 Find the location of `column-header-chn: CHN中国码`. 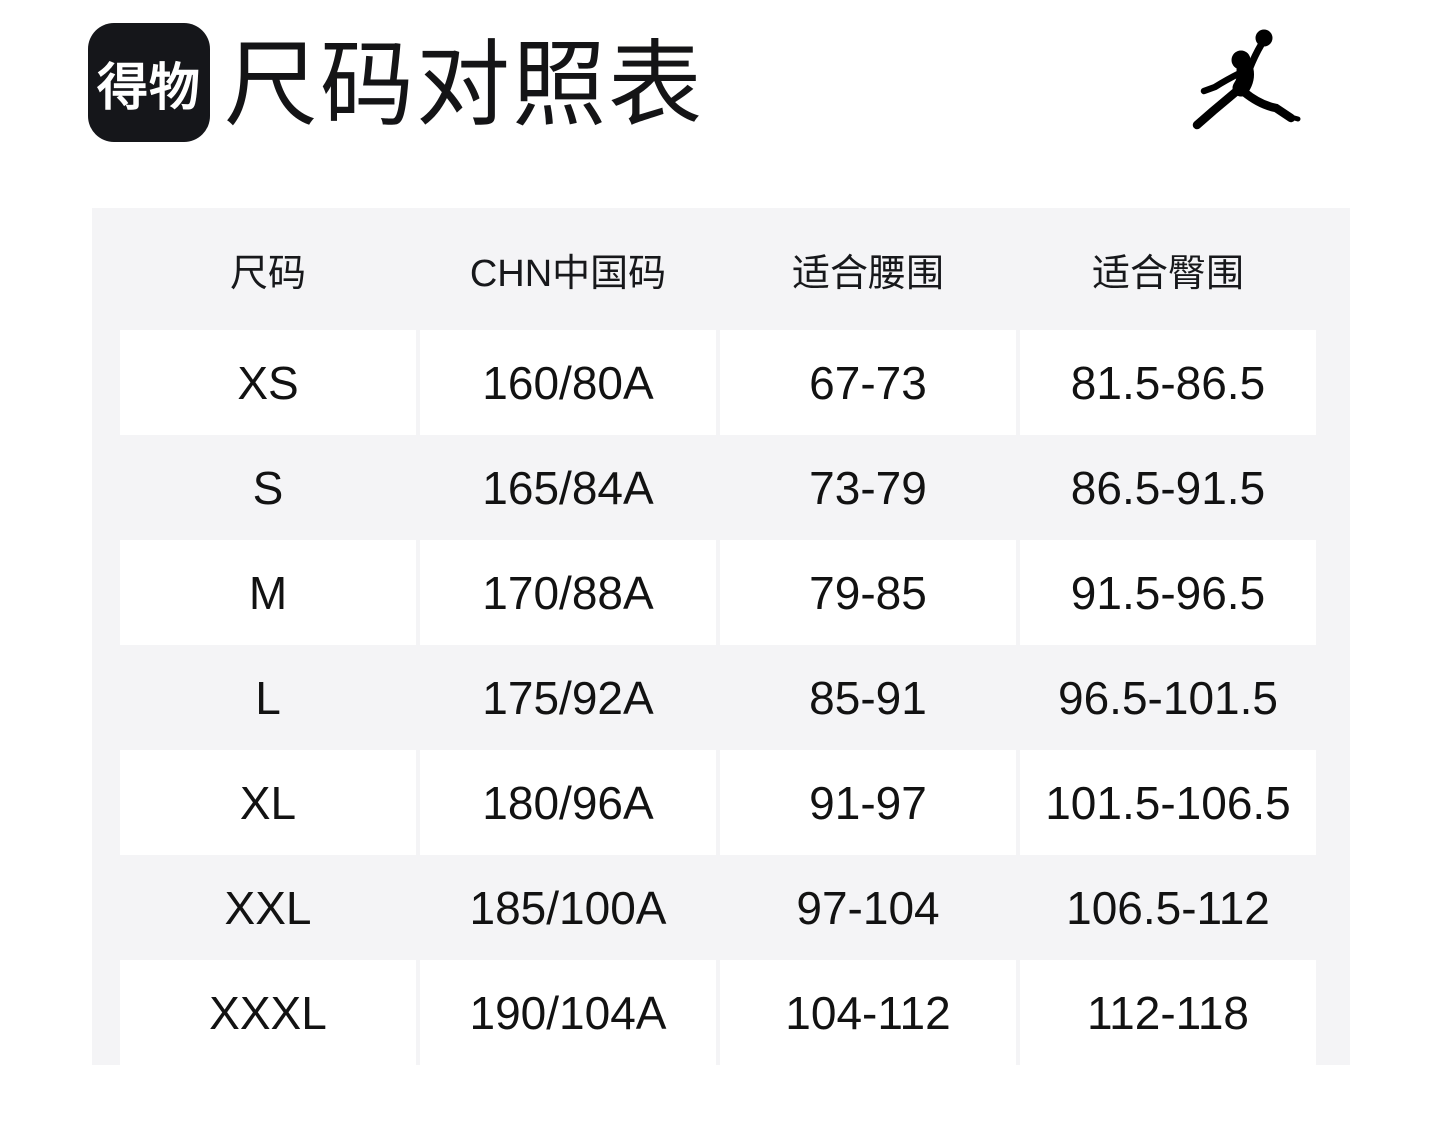

column-header-chn: CHN中国码 is located at coordinates (568, 273).